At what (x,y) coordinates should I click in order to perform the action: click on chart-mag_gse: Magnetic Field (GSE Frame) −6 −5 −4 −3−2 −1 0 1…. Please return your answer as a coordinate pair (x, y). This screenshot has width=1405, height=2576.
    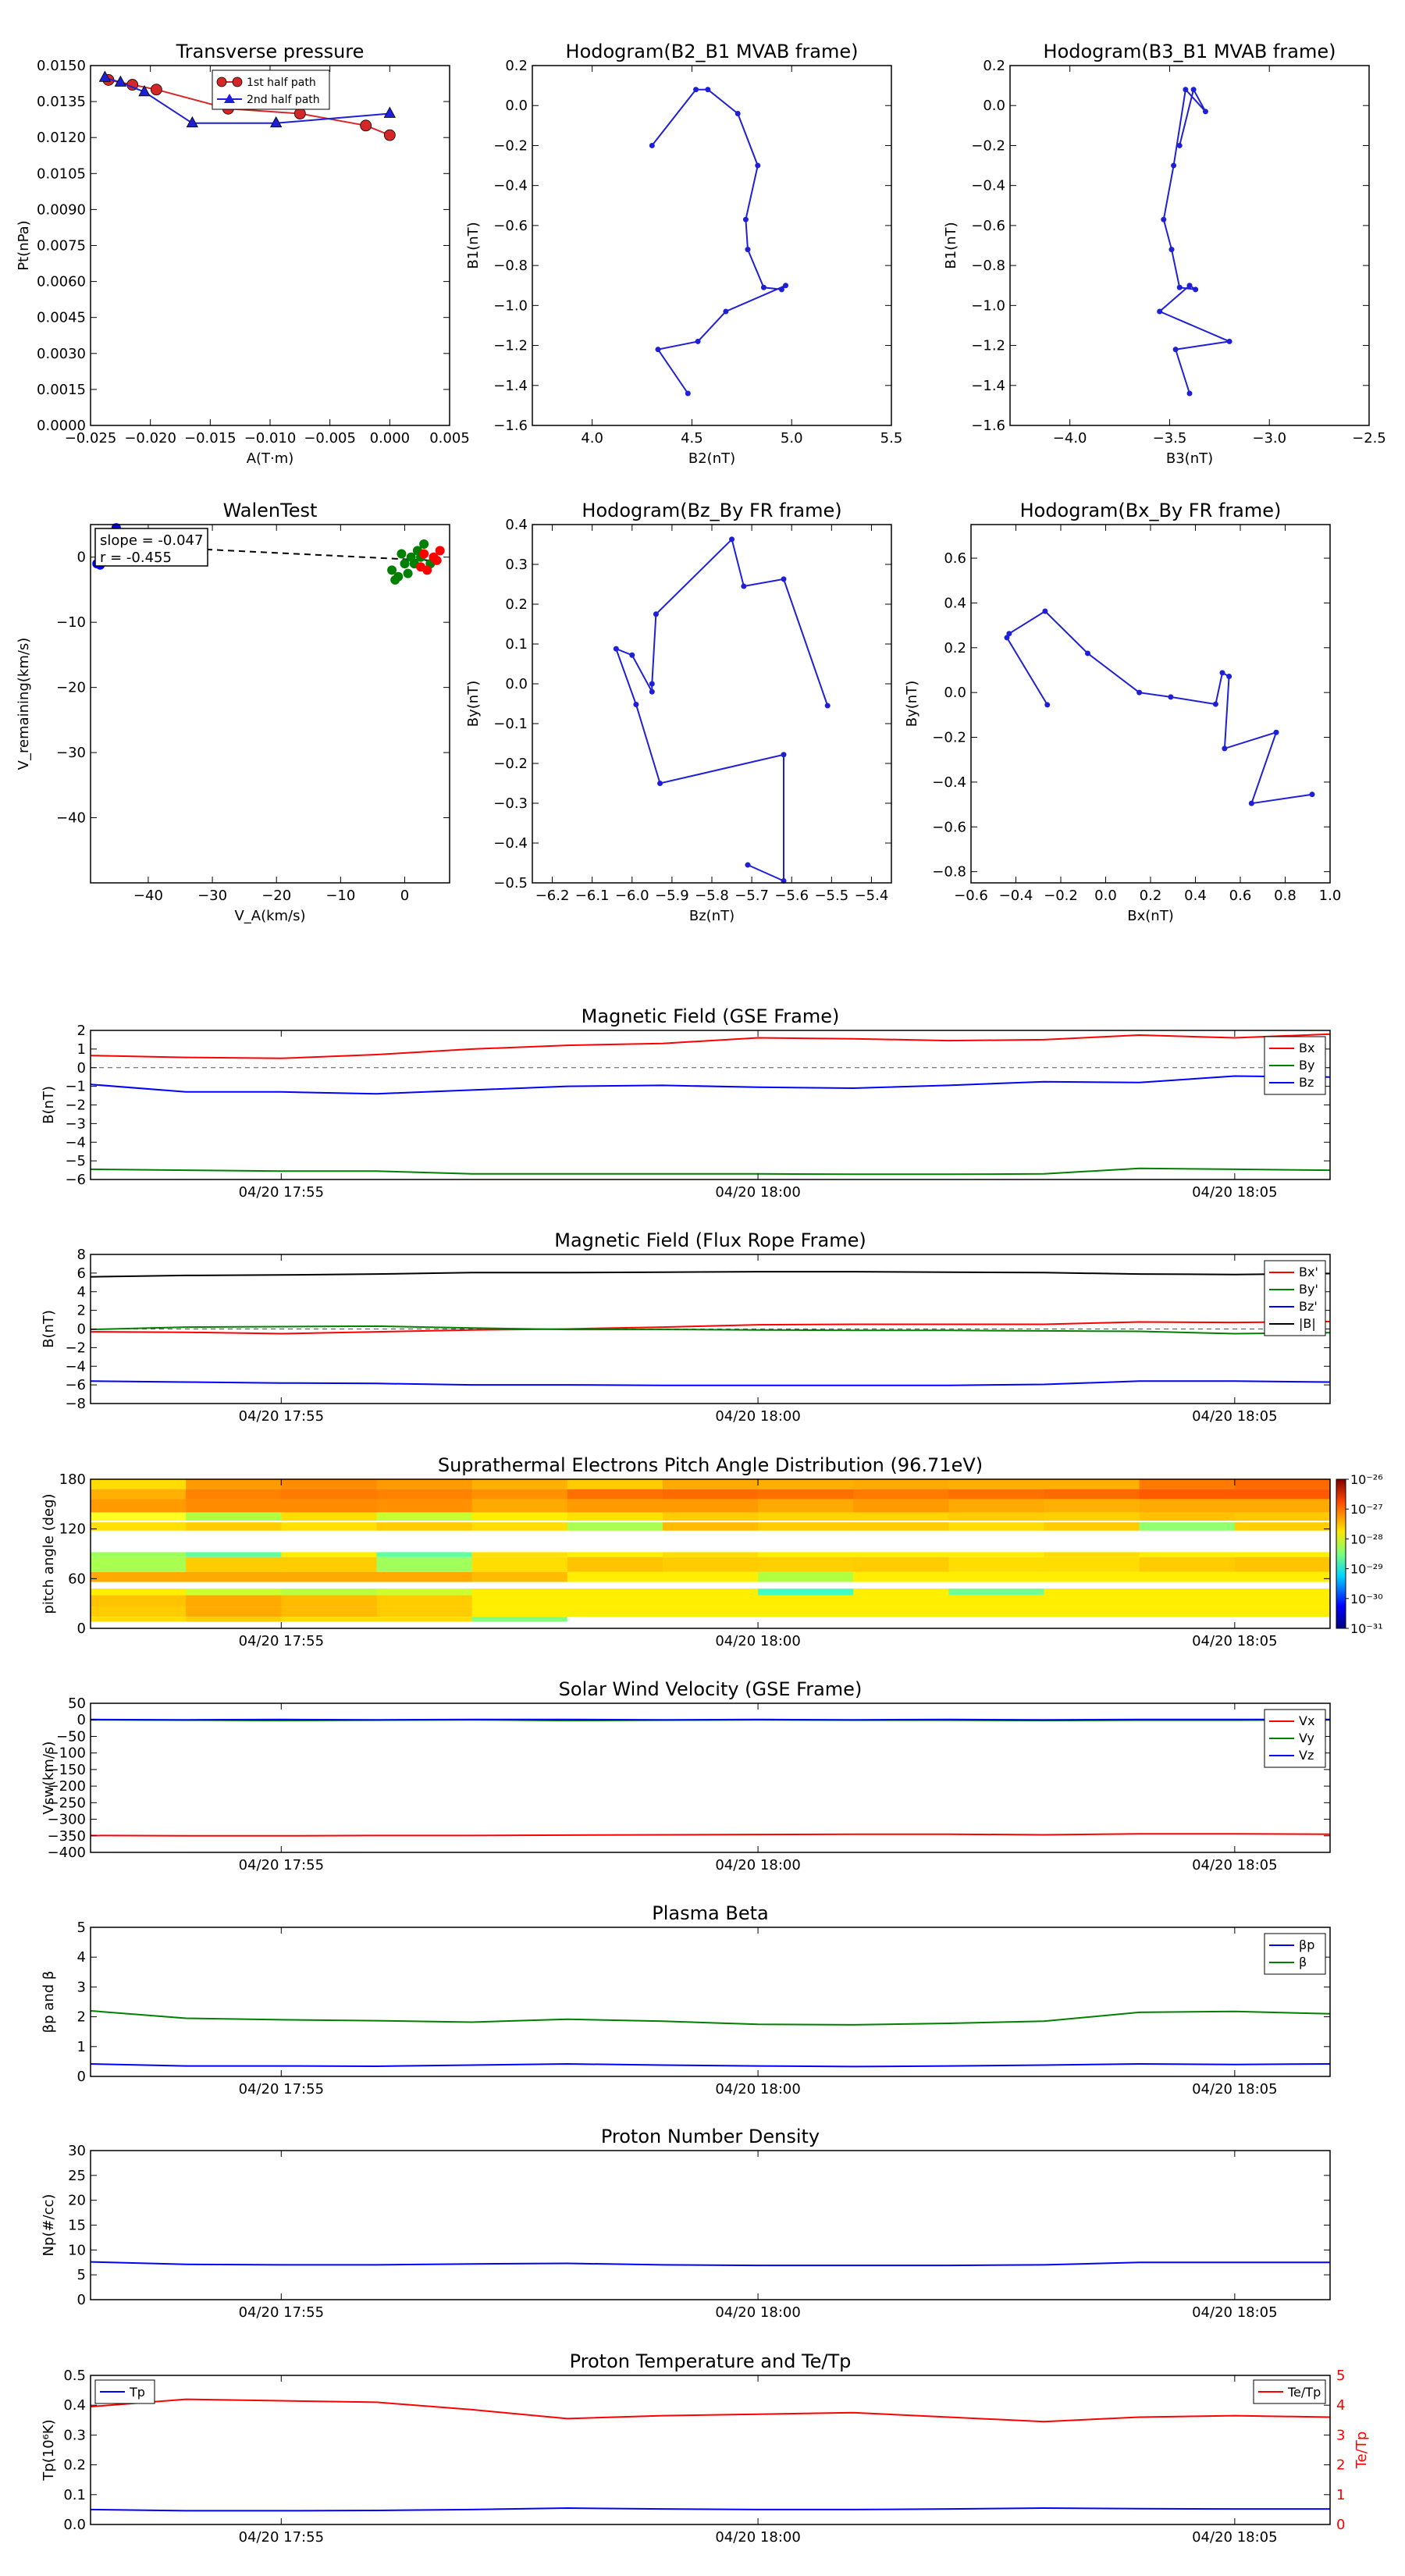
    Looking at the image, I should click on (686, 1103).